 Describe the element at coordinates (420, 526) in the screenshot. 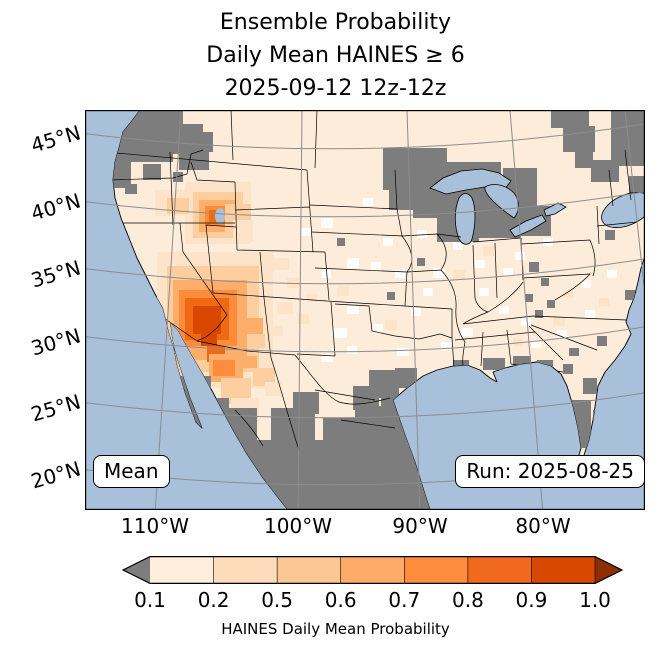

I see `lon-label-90w: 90°W` at that location.